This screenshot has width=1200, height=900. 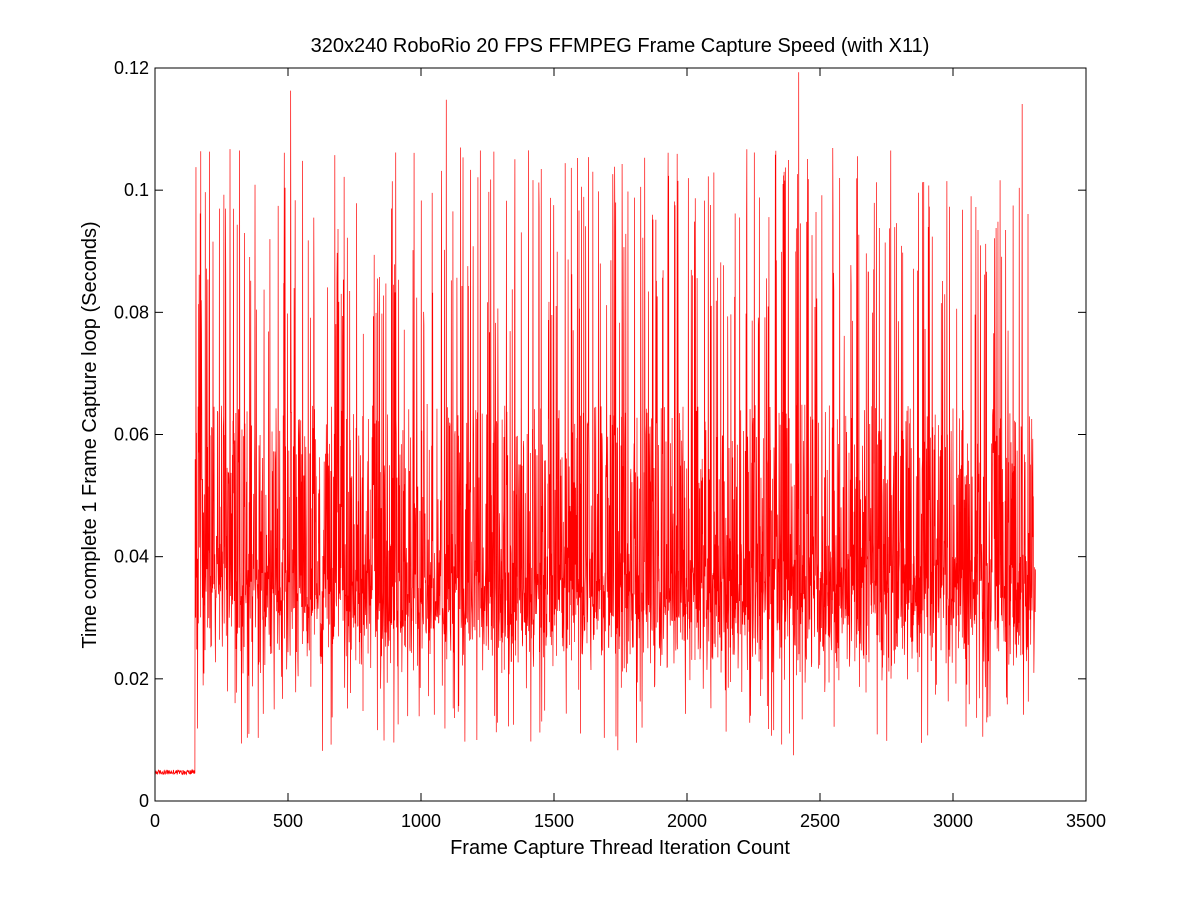 What do you see at coordinates (288, 821) in the screenshot?
I see `x-tick-label: 500` at bounding box center [288, 821].